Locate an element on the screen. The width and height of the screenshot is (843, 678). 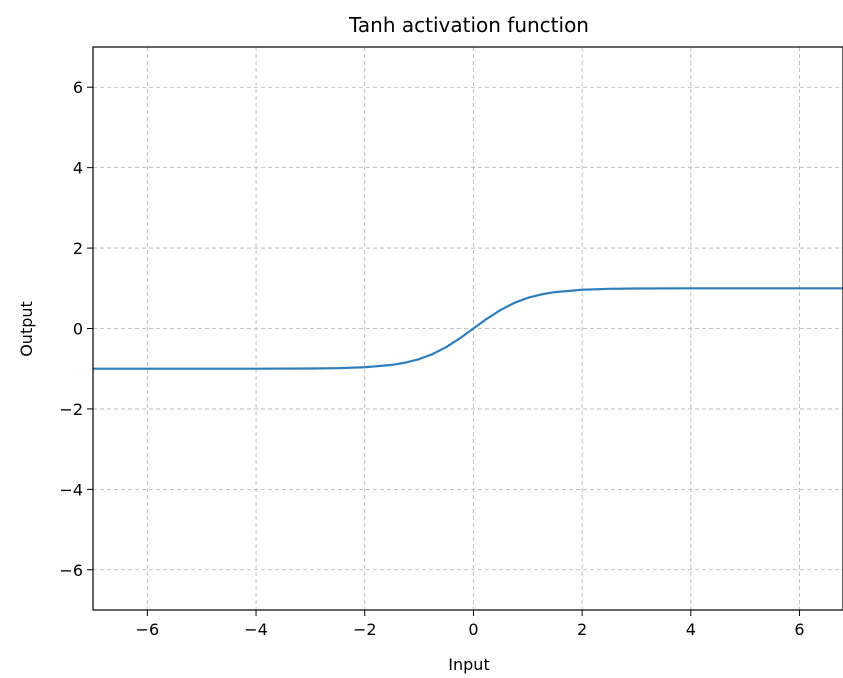
series-line is located at coordinates (468, 328).